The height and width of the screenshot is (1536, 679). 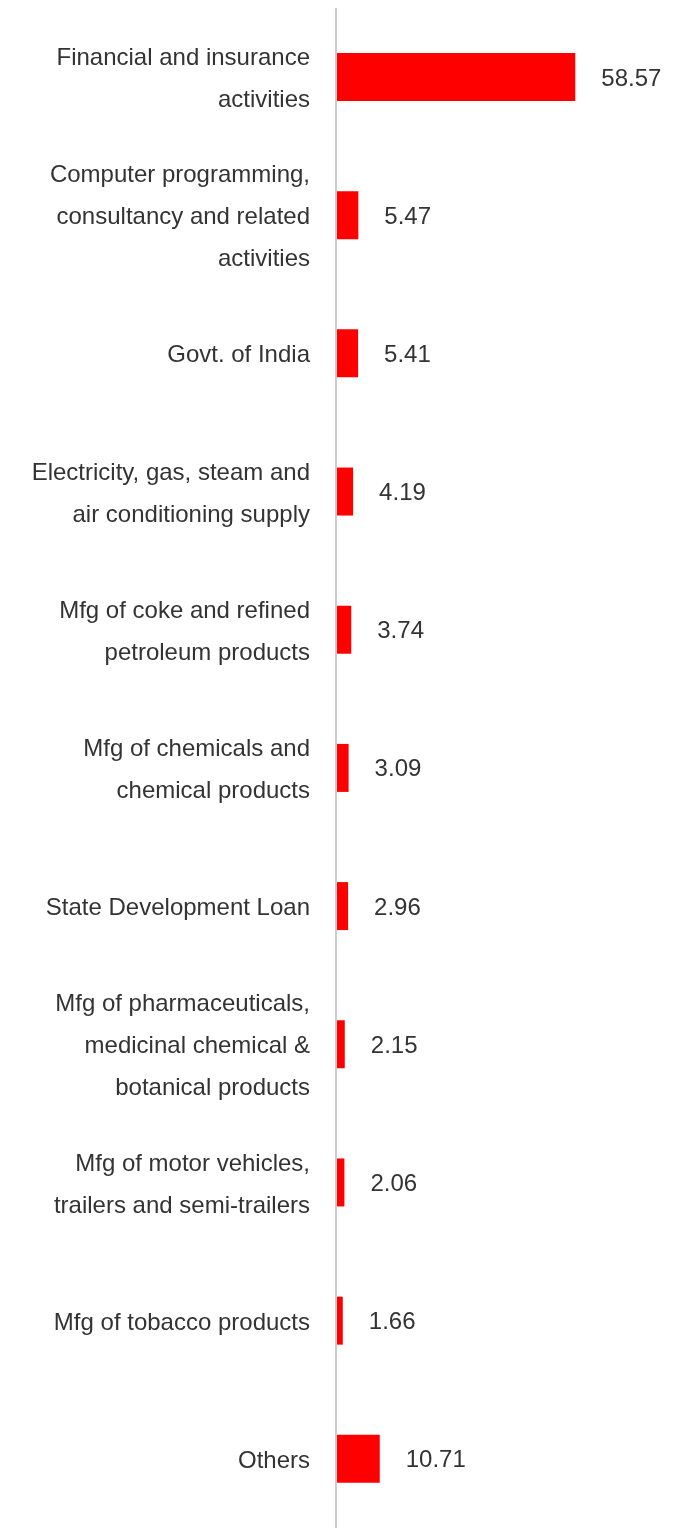 What do you see at coordinates (184, 630) in the screenshot?
I see `y-tick-label: Mfg of coke and refined petroleum products` at bounding box center [184, 630].